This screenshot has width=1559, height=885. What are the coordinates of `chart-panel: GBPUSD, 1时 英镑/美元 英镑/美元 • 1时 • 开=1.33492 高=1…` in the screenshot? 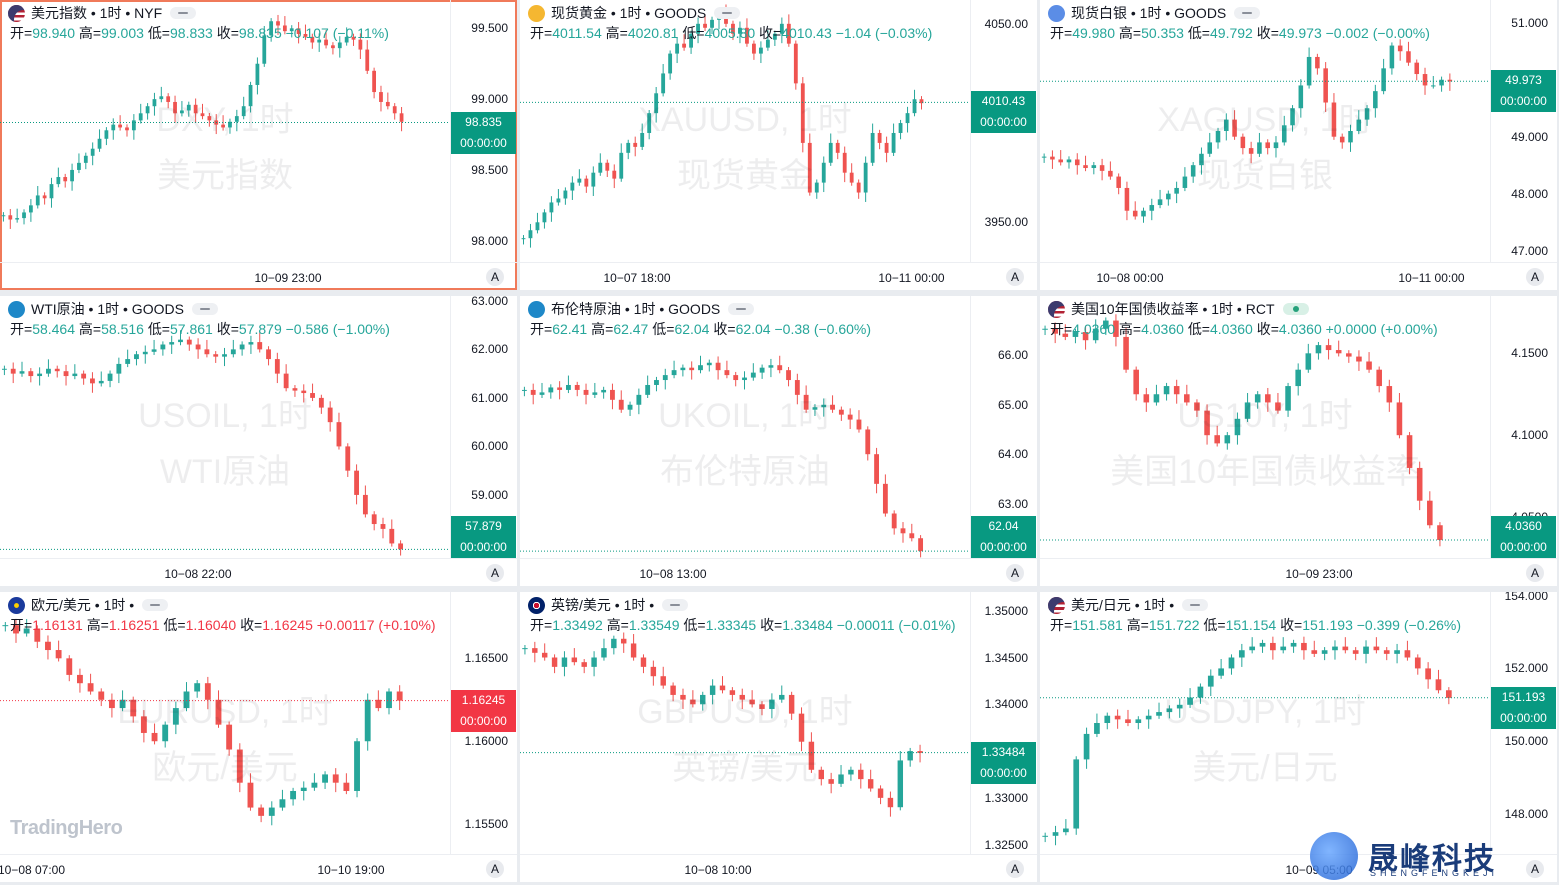 It's located at (778, 737).